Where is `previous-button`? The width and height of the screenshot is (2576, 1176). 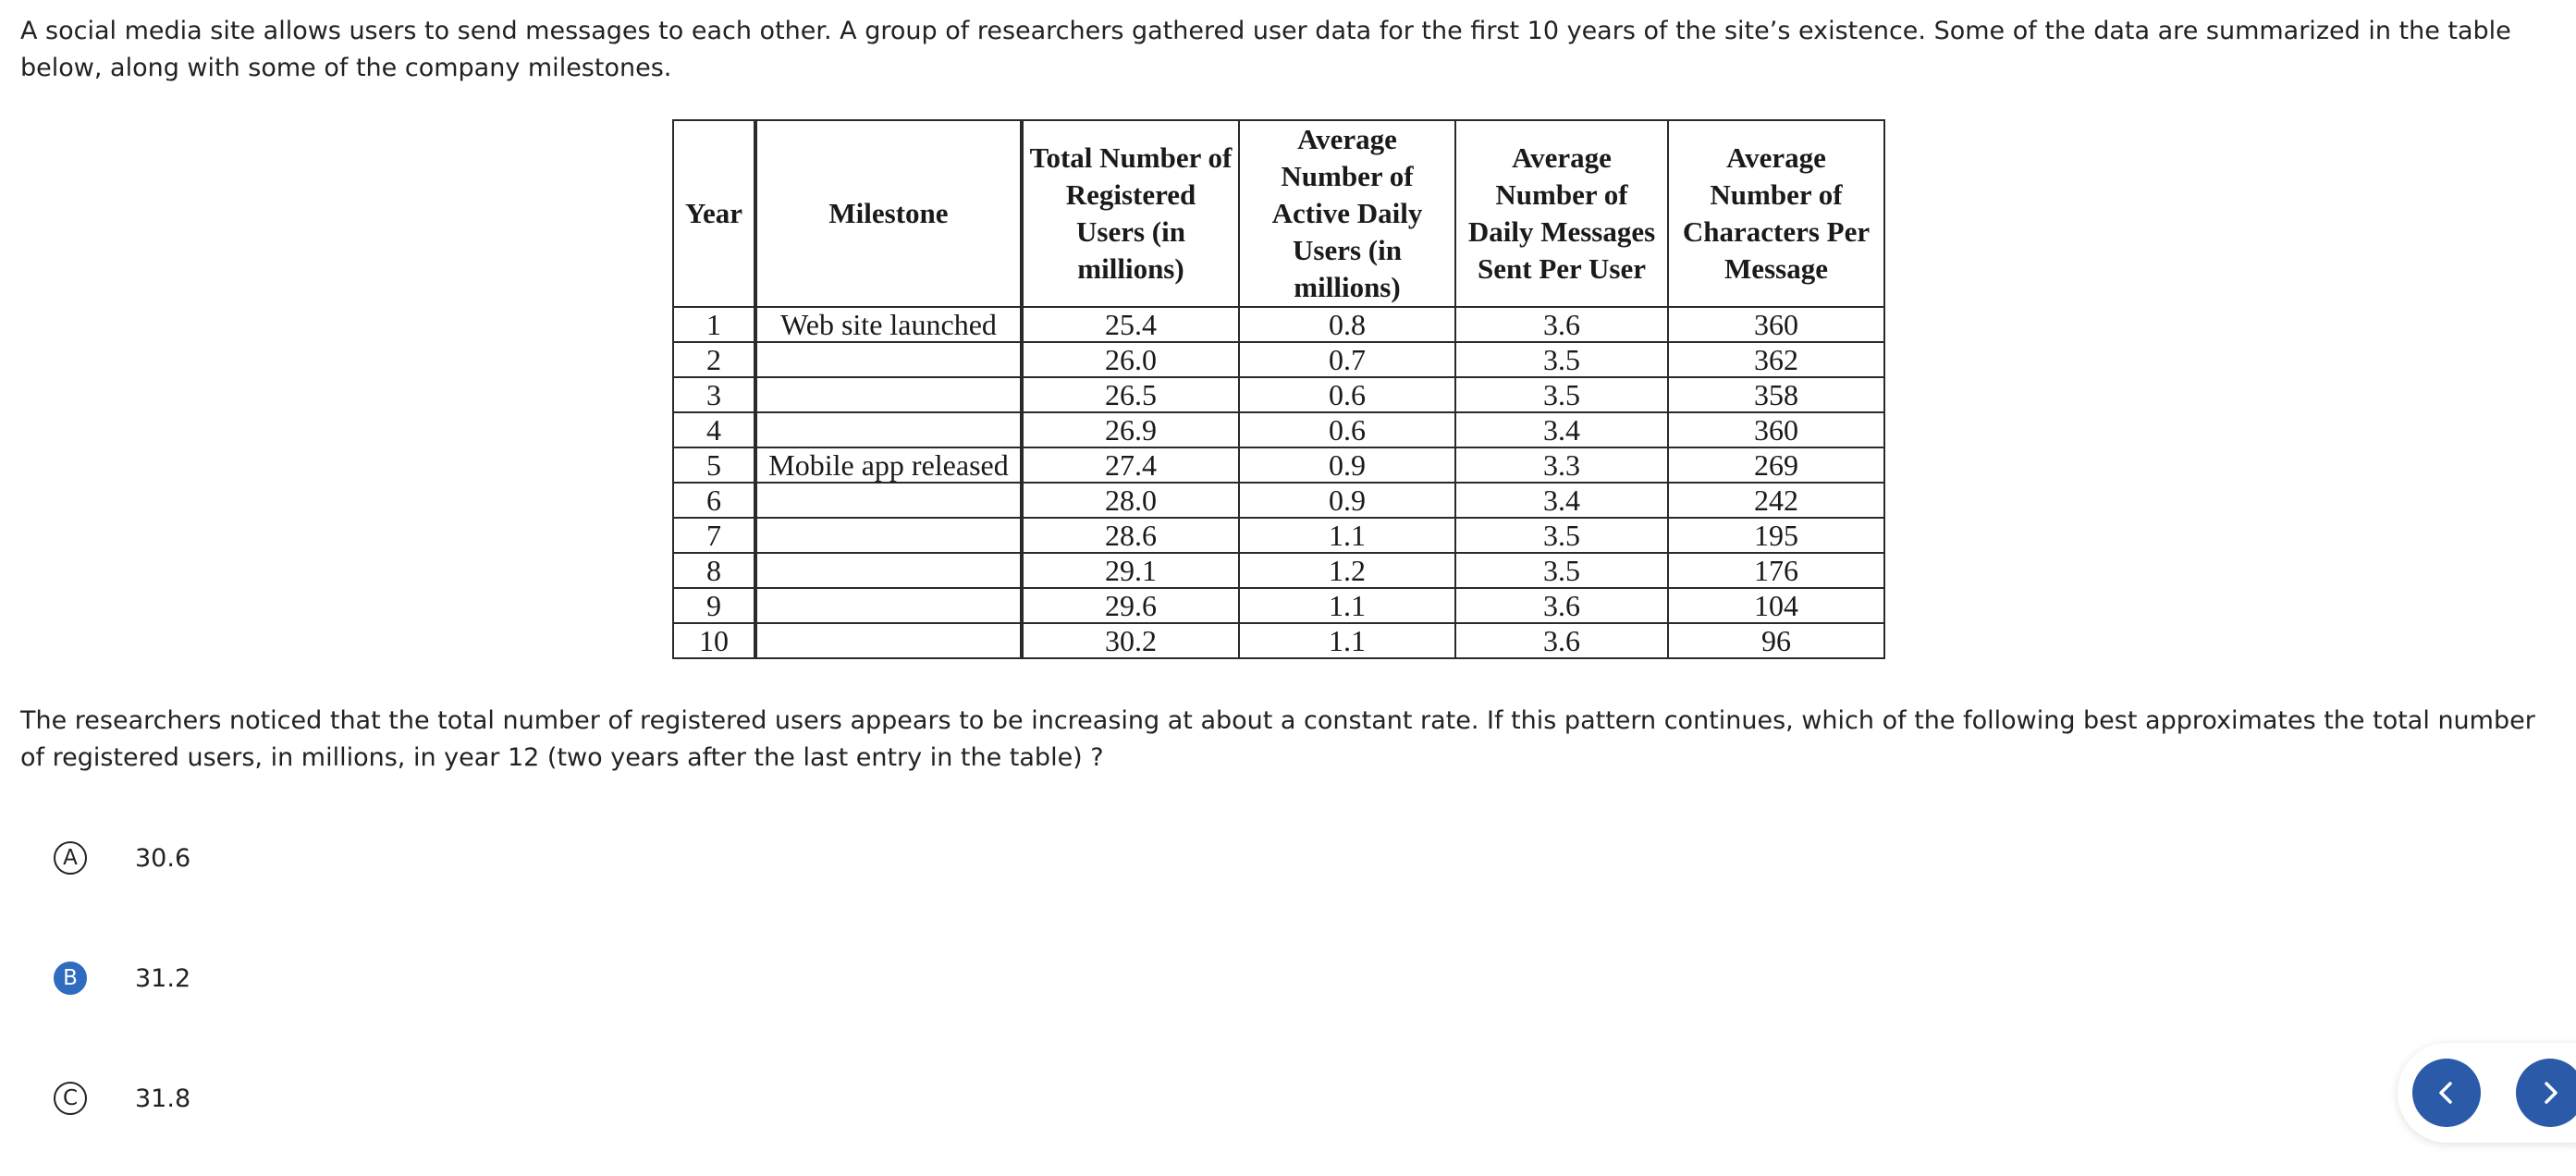
previous-button is located at coordinates (2447, 1093).